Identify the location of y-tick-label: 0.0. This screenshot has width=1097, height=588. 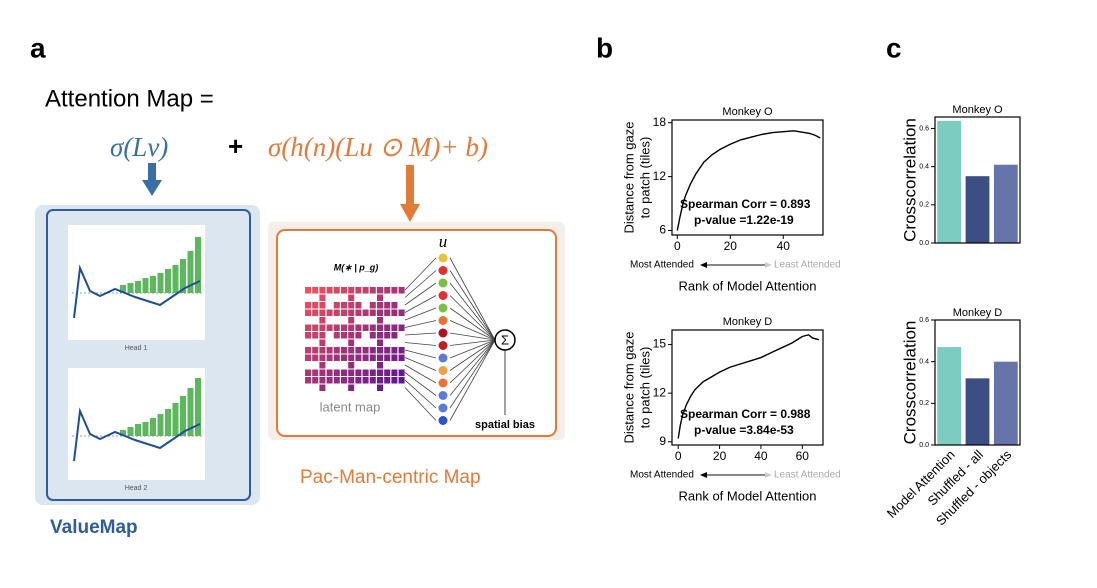
(924, 445).